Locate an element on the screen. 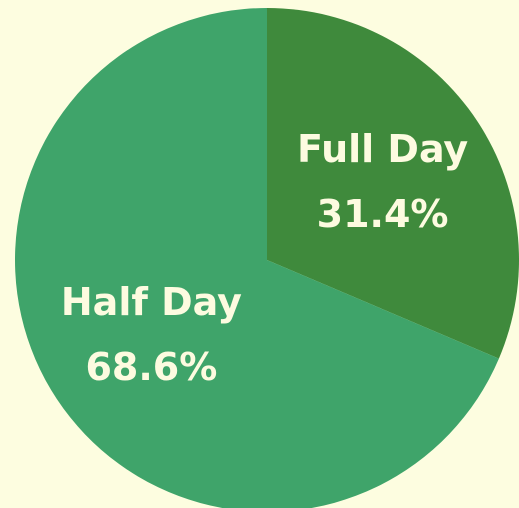 This screenshot has height=508, width=519. slice-label: Full Day is located at coordinates (382, 149).